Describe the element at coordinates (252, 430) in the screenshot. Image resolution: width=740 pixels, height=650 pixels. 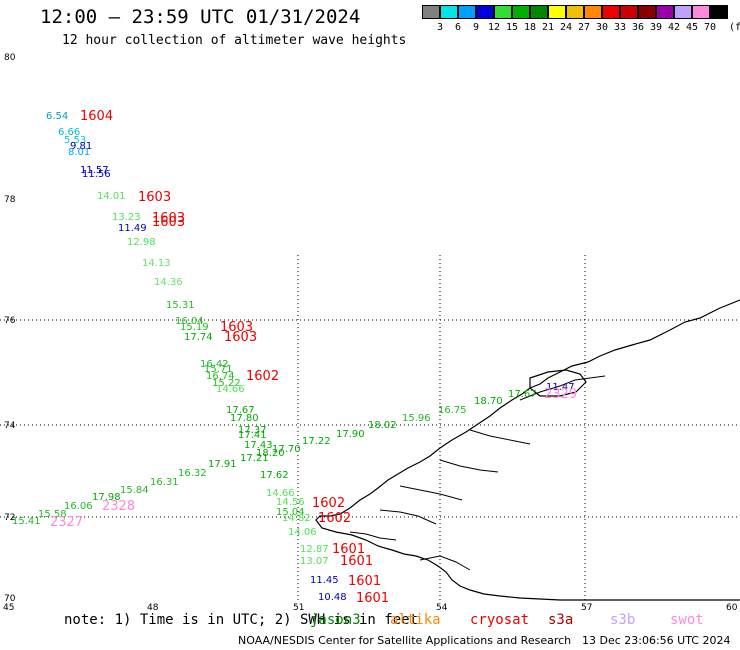
I see `wave-height-value: 17.37` at that location.